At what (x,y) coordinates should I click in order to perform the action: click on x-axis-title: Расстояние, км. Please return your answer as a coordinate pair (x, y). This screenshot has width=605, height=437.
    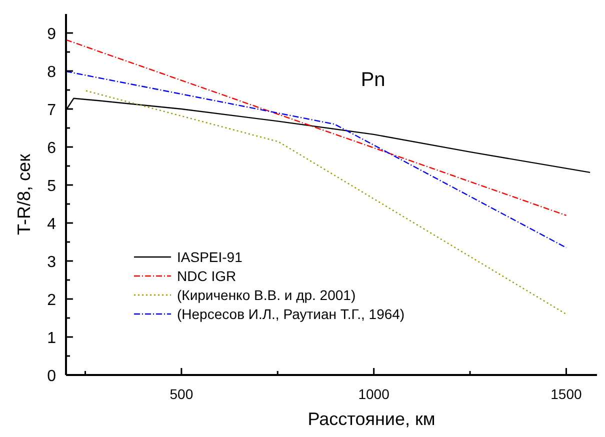
    Looking at the image, I should click on (372, 419).